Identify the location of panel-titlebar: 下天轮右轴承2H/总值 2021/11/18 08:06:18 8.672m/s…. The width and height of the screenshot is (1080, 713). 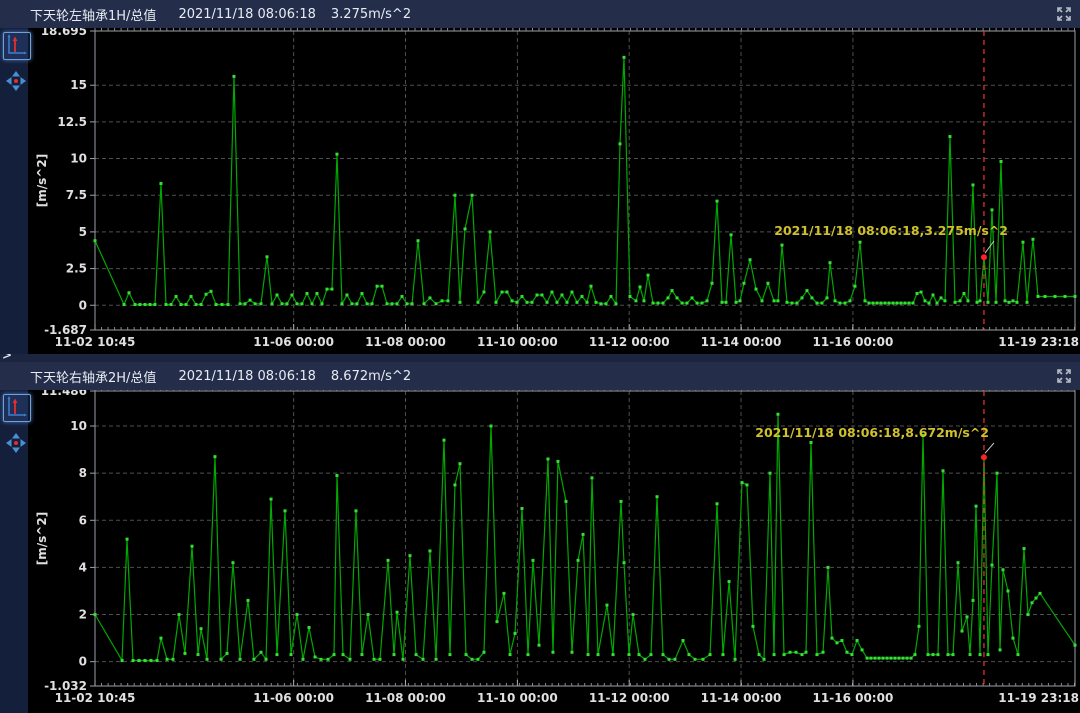
(540, 376).